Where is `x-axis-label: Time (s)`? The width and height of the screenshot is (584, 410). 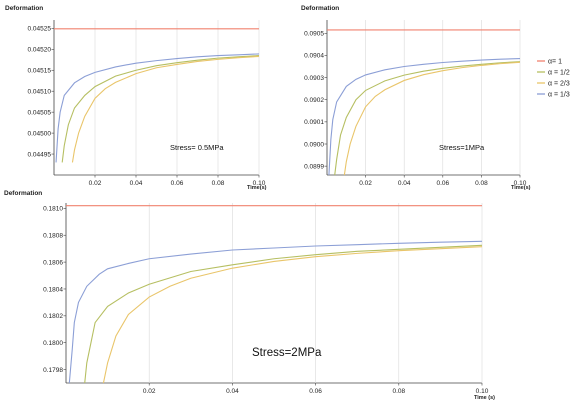
x-axis-label: Time (s) is located at coordinates (484, 398).